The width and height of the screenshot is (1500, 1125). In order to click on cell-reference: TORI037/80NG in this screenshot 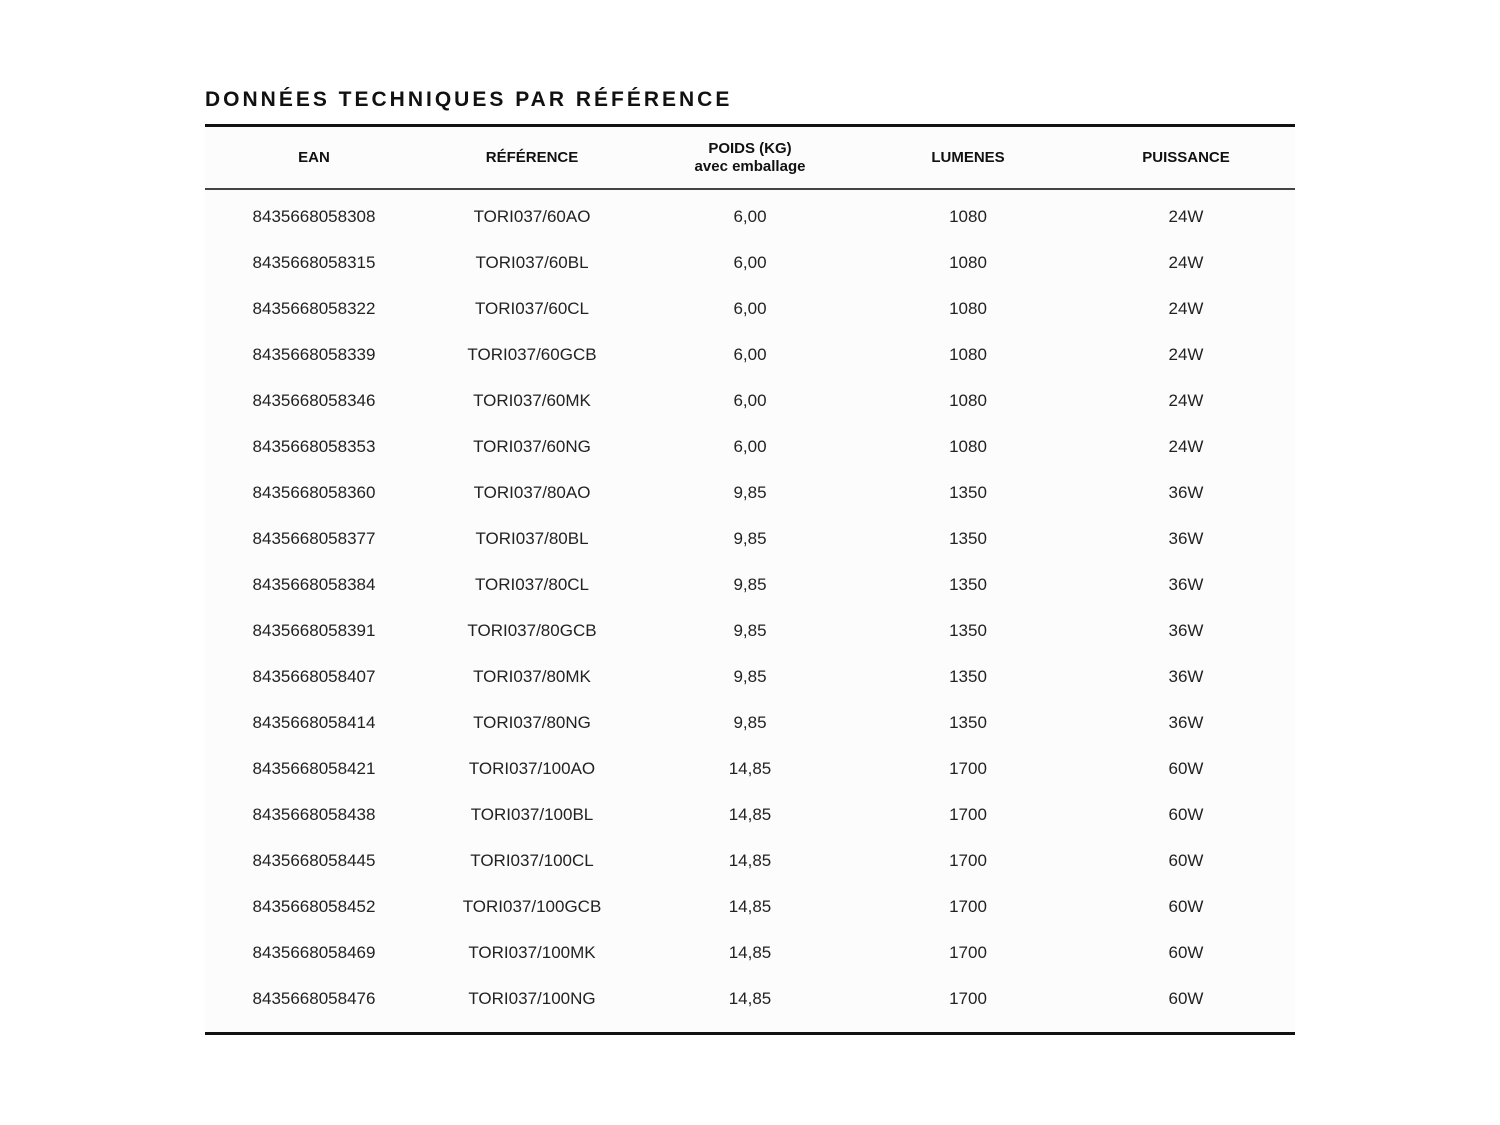, I will do `click(532, 722)`.